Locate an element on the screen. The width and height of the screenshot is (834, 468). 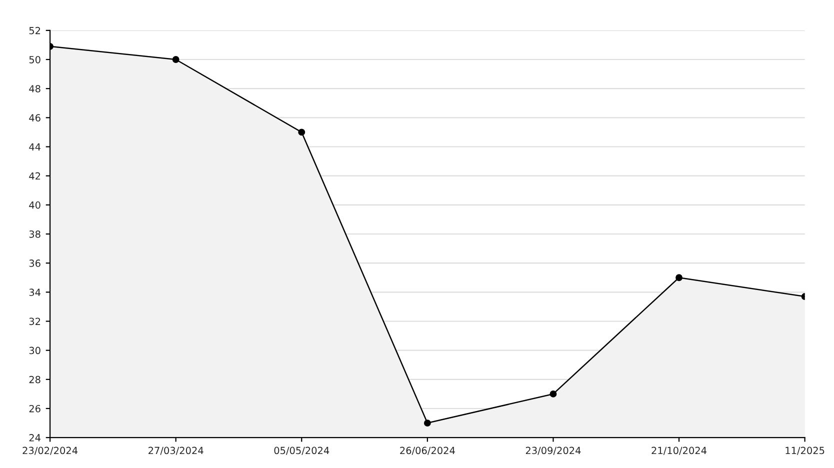
y-tick-label: 24 is located at coordinates (34, 438).